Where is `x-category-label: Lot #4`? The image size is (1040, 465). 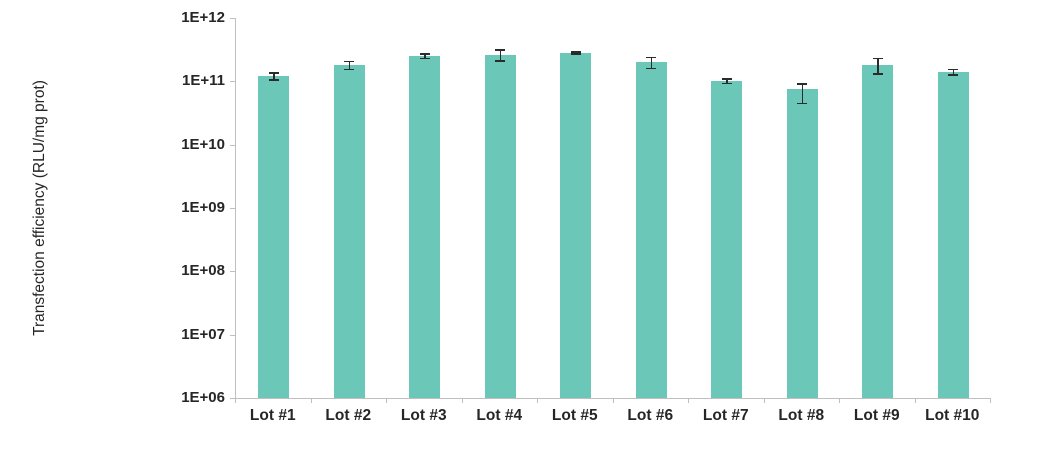 x-category-label: Lot #4 is located at coordinates (499, 415).